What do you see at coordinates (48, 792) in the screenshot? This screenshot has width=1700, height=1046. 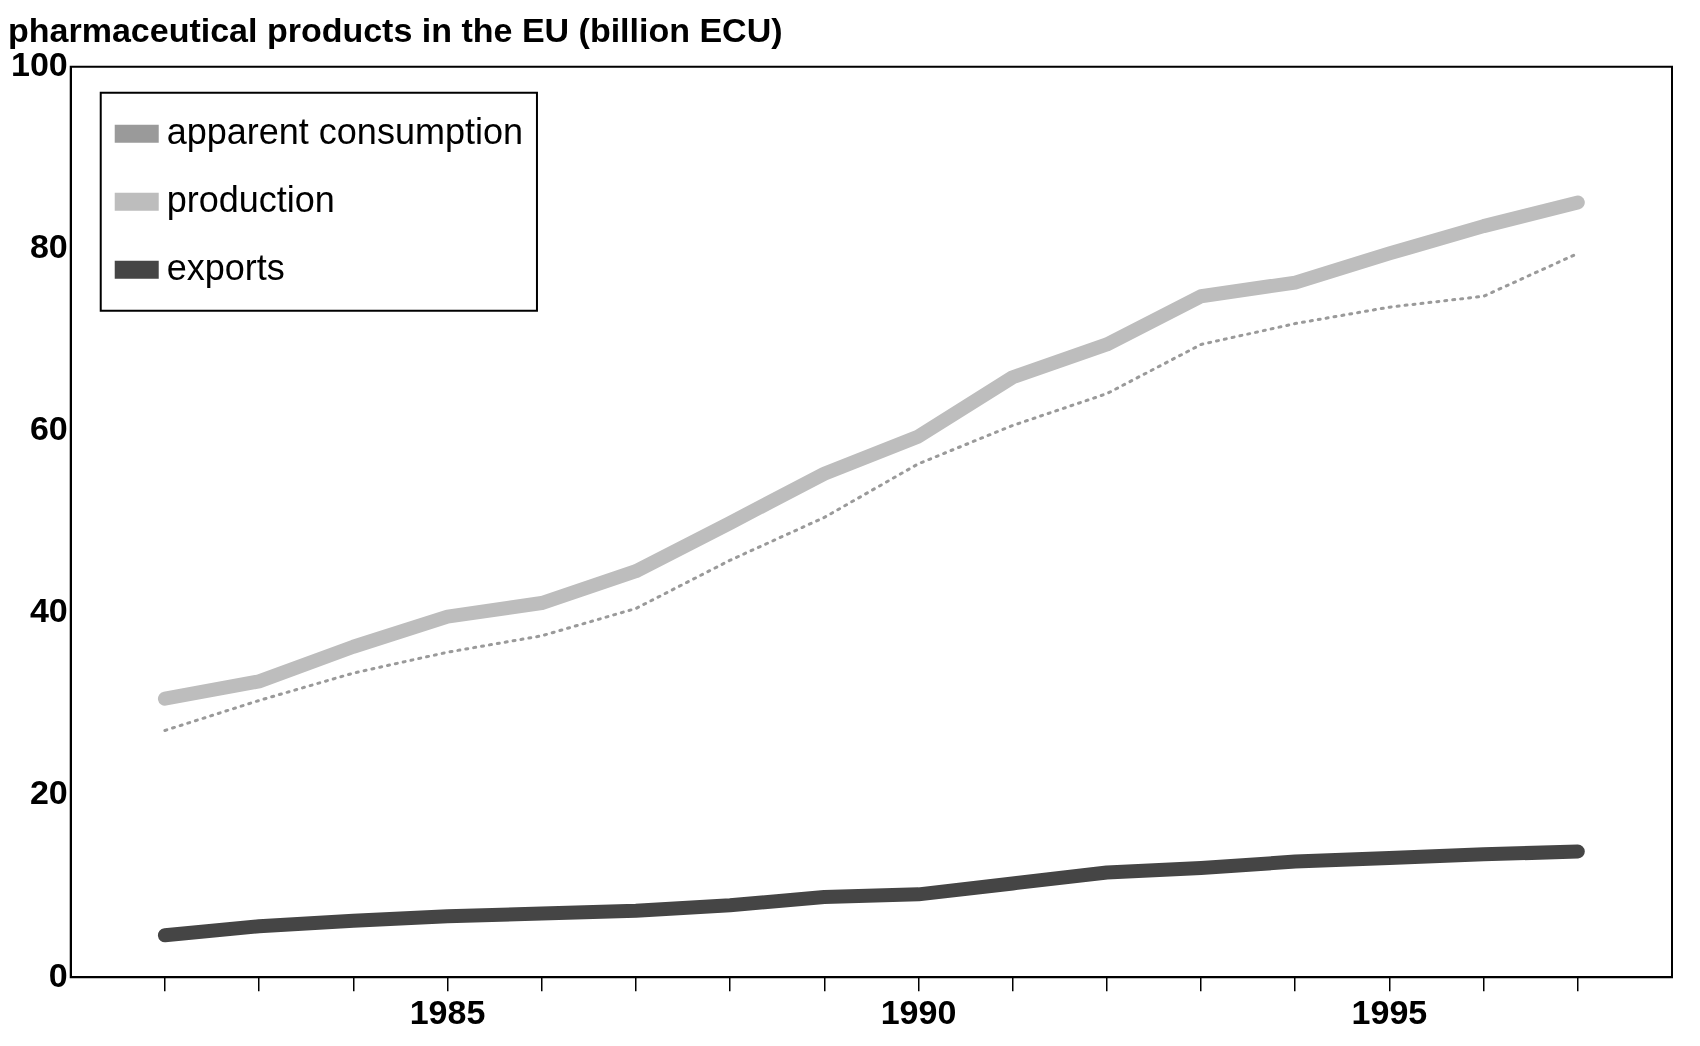 I see `y-tick-label: 20` at bounding box center [48, 792].